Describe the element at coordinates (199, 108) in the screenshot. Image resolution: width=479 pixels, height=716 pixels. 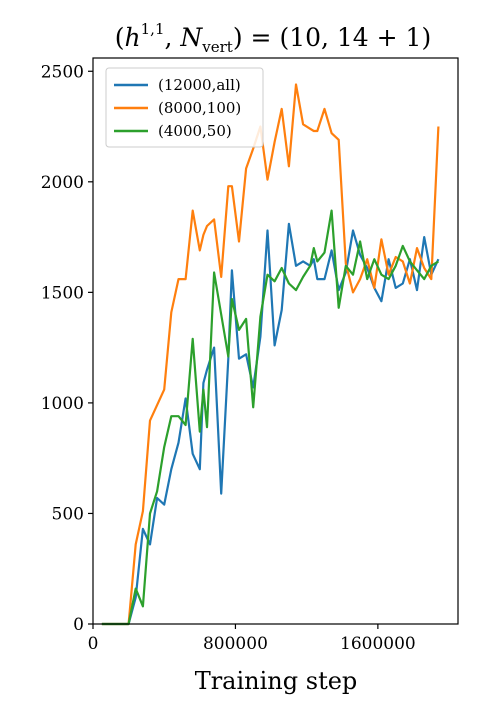
I see `legend-label-2: (8000,100)` at that location.